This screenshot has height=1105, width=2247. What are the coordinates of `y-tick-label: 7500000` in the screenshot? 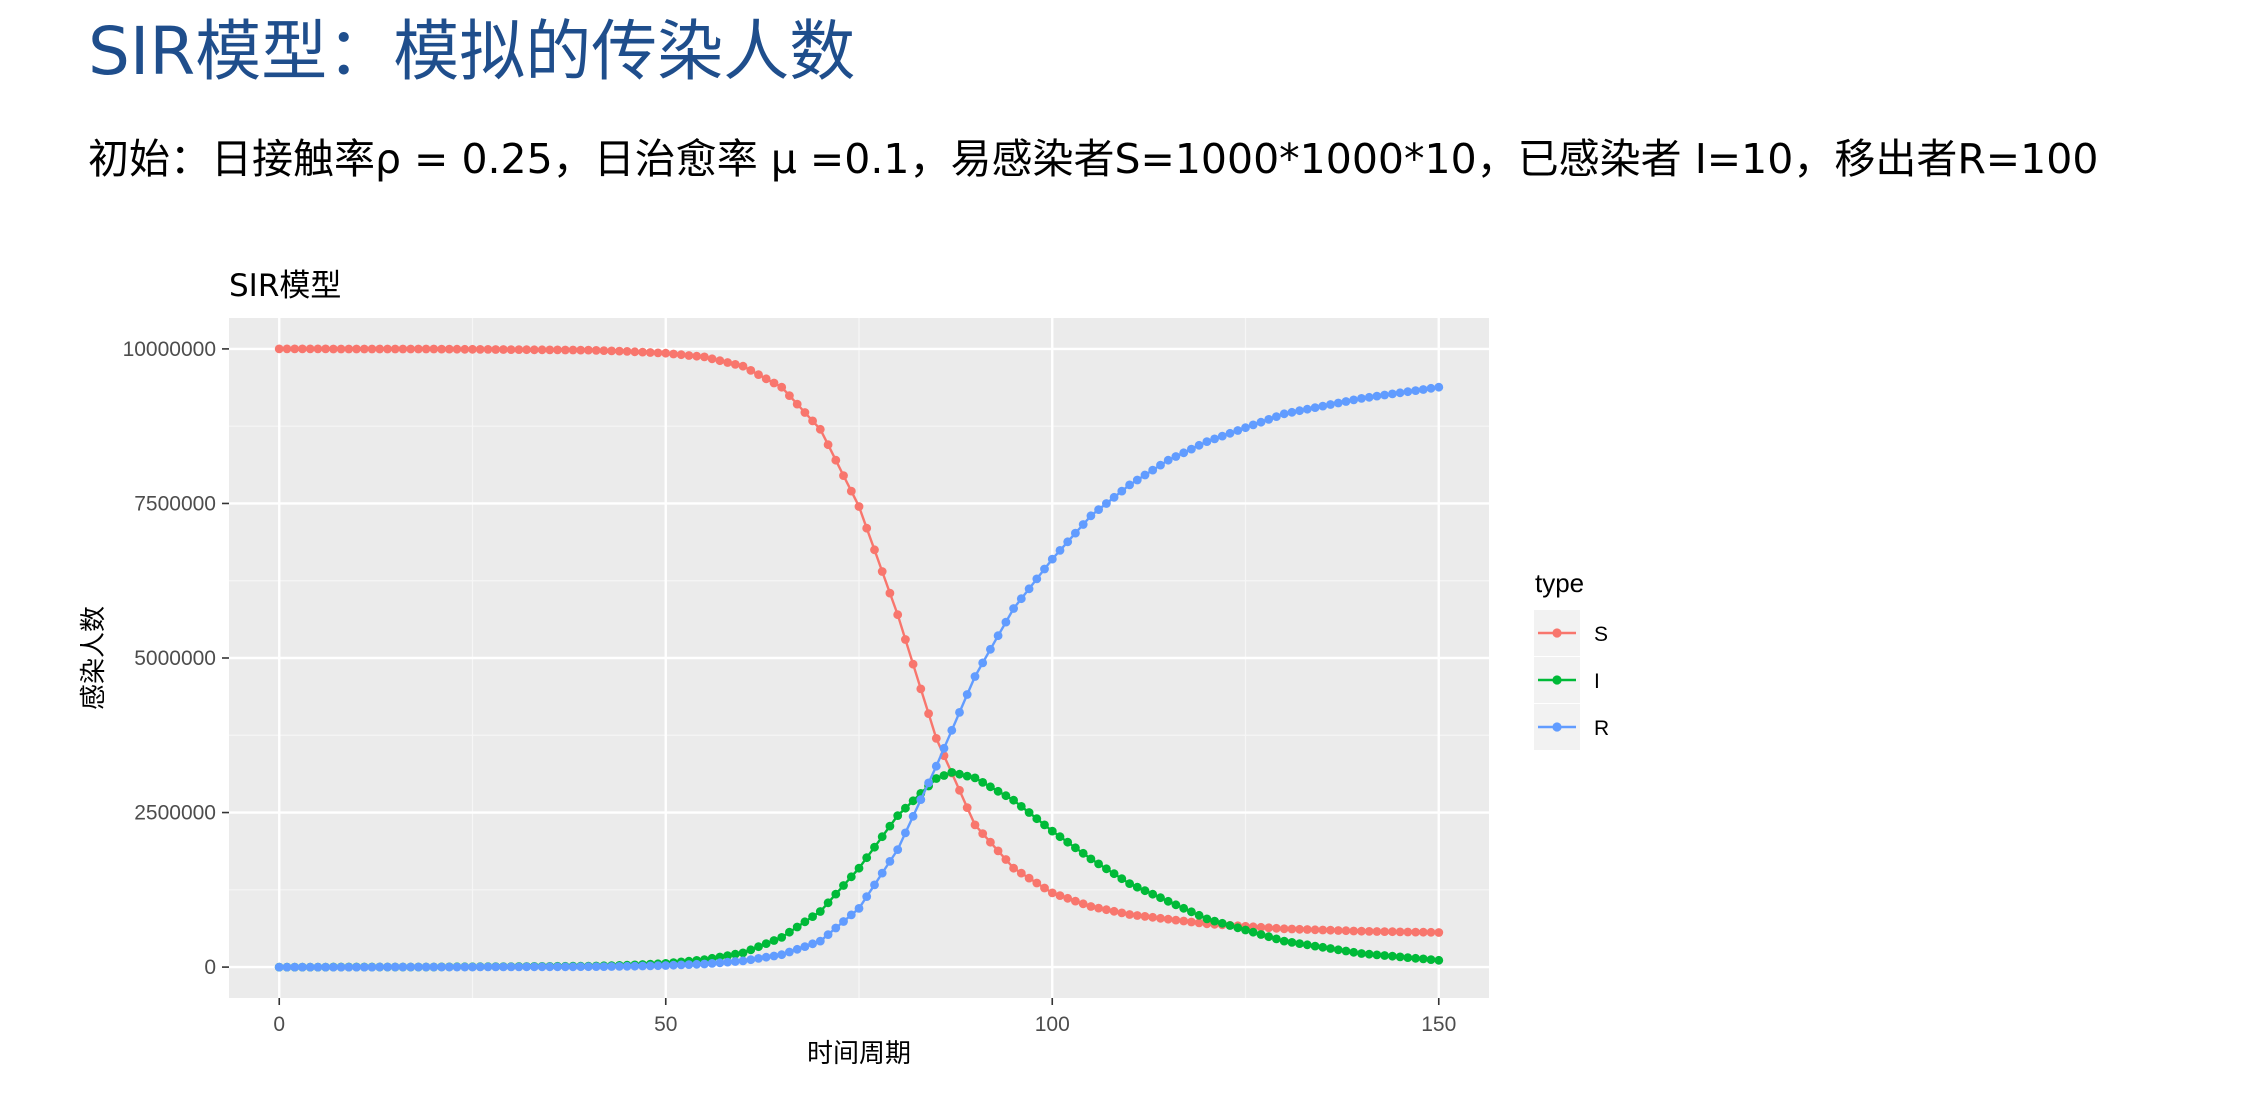 It's located at (175, 503).